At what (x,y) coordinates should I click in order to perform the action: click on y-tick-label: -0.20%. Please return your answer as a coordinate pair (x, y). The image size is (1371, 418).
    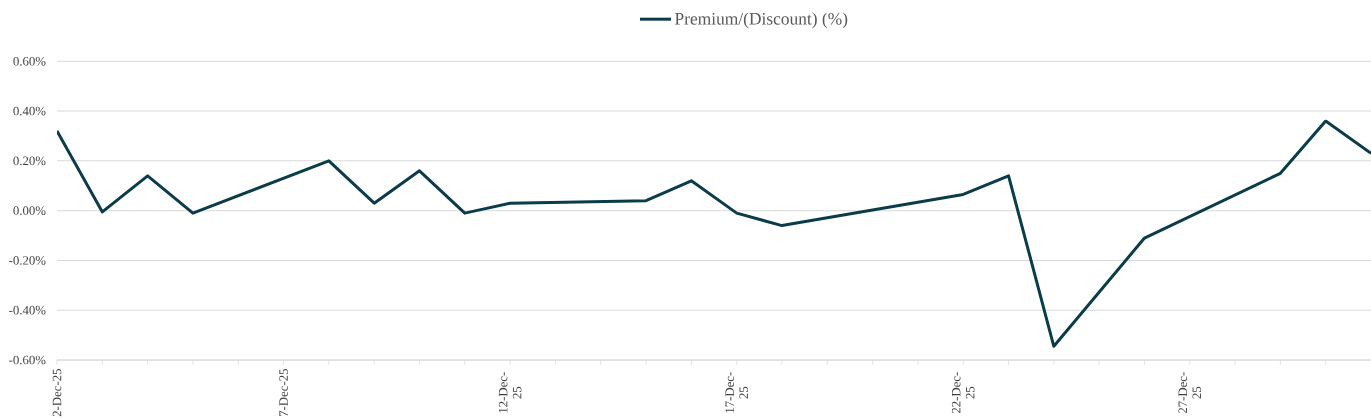
    Looking at the image, I should click on (27, 260).